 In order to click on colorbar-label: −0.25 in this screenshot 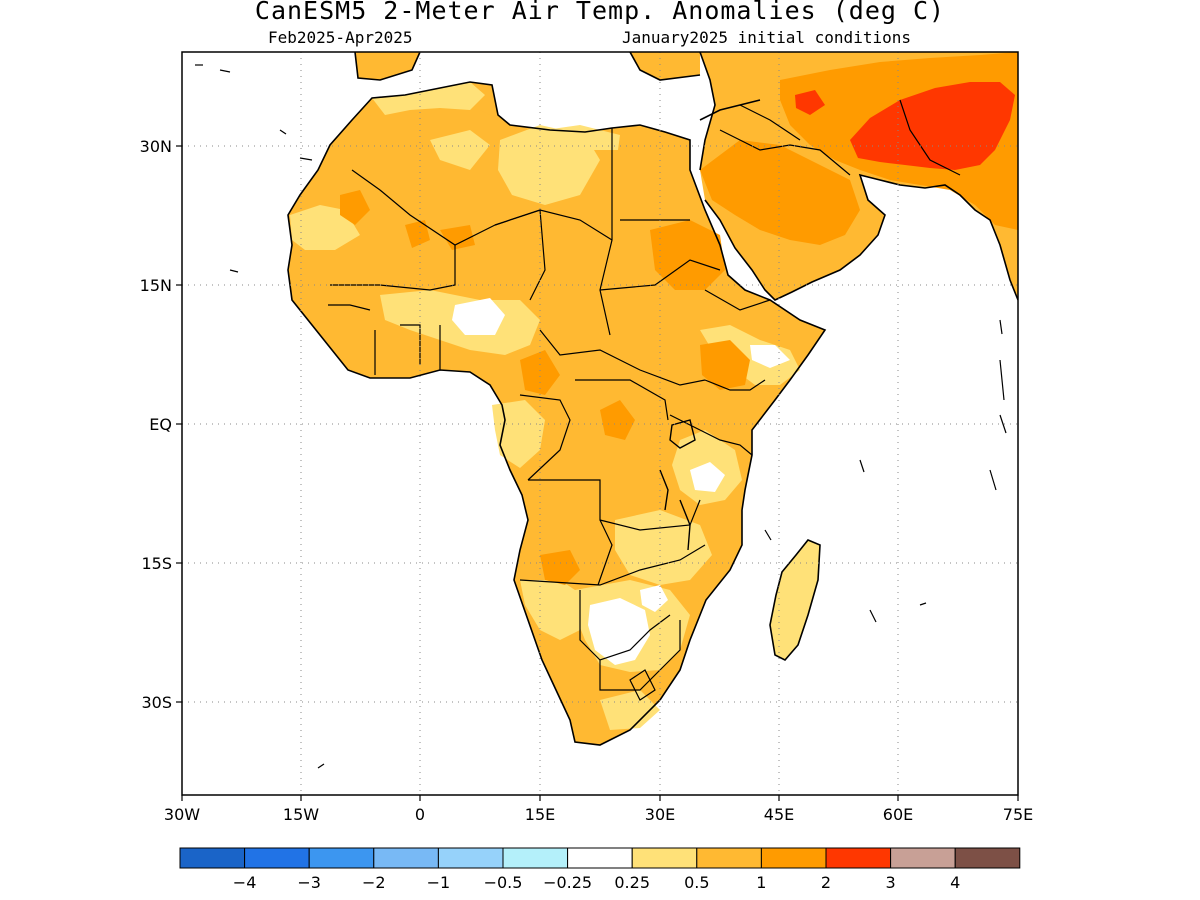, I will do `click(567, 882)`.